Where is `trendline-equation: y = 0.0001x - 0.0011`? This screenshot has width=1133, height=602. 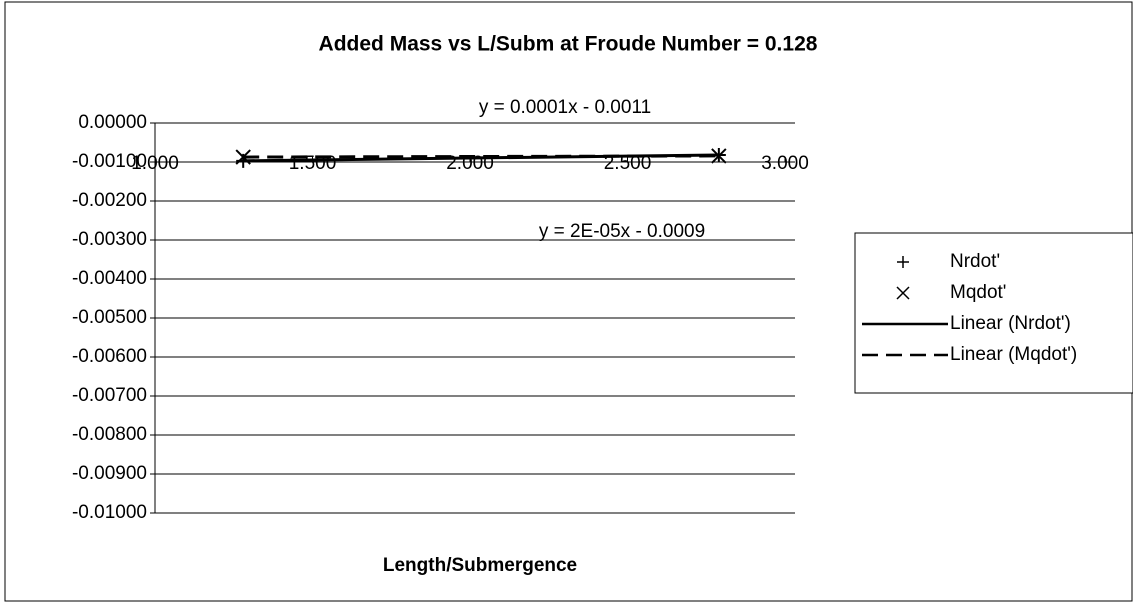 trendline-equation: y = 0.0001x - 0.0011 is located at coordinates (565, 107).